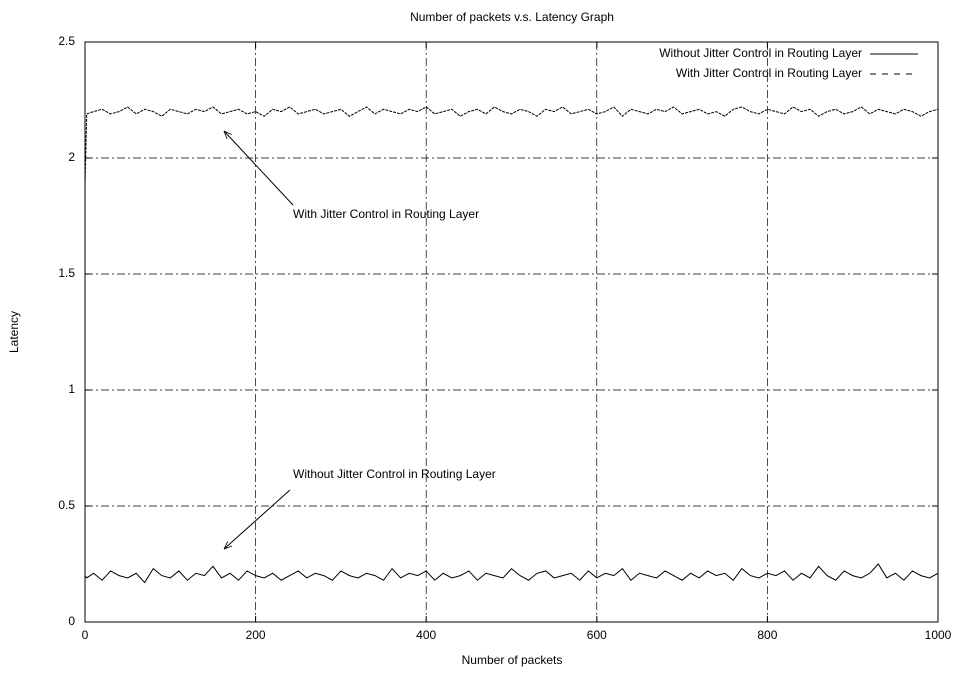  What do you see at coordinates (66, 41) in the screenshot?
I see `y-tick-label: 2.5` at bounding box center [66, 41].